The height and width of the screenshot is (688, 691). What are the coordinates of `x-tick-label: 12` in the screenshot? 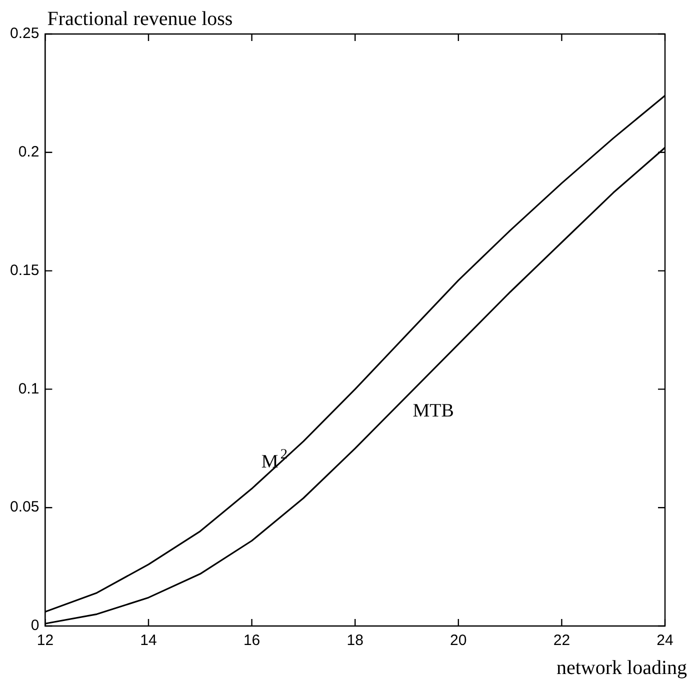 It's located at (45, 641).